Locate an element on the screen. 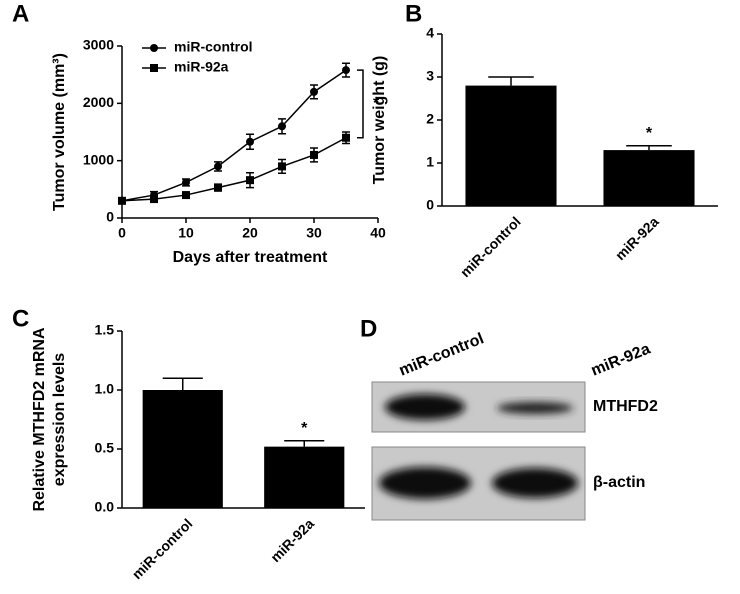 This screenshot has width=740, height=594. x-tick-label: 10 is located at coordinates (186, 233).